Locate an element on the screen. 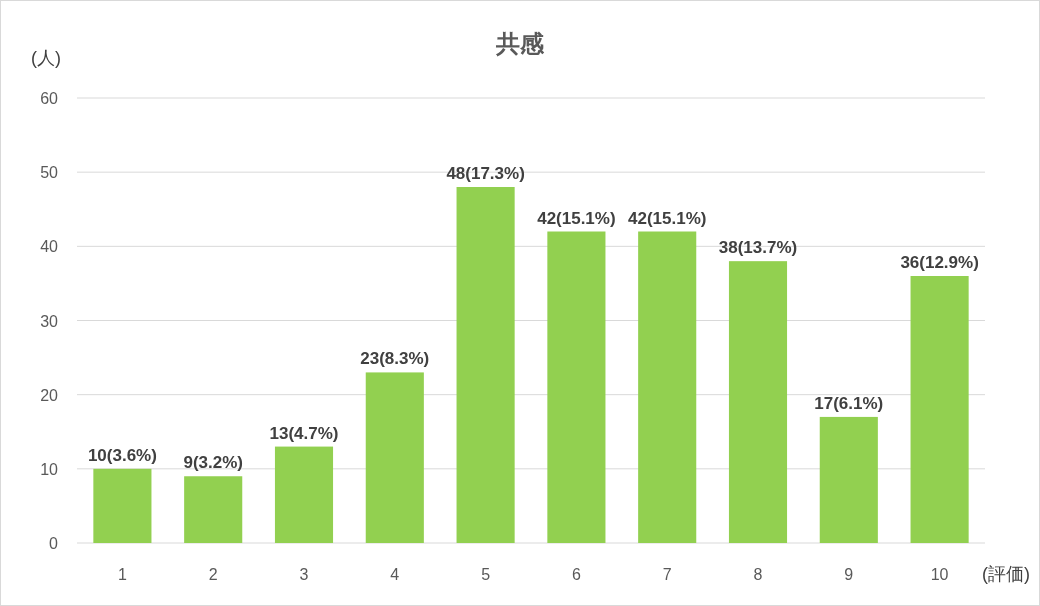  data-label: 36(12.9%) is located at coordinates (939, 262).